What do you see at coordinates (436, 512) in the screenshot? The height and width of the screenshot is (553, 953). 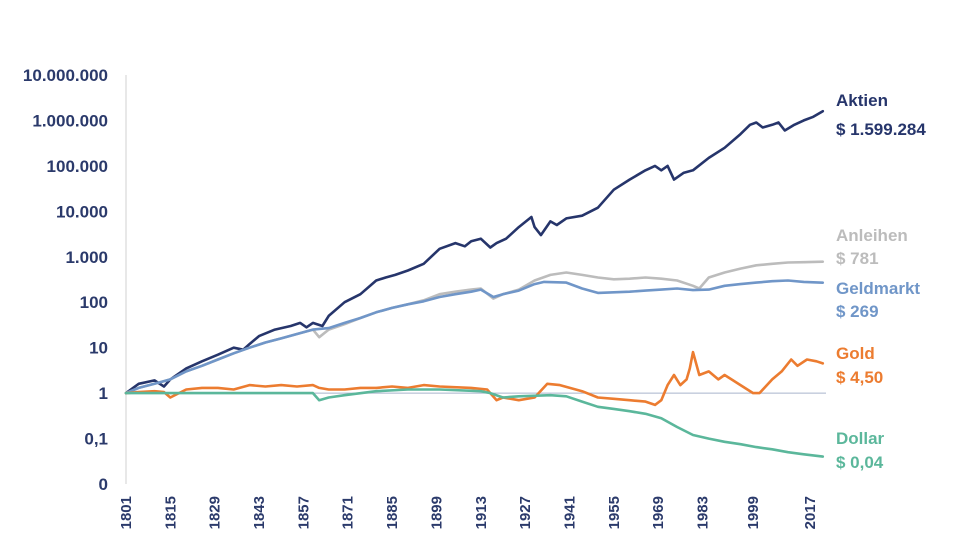 I see `x-tick-label: 1899` at bounding box center [436, 512].